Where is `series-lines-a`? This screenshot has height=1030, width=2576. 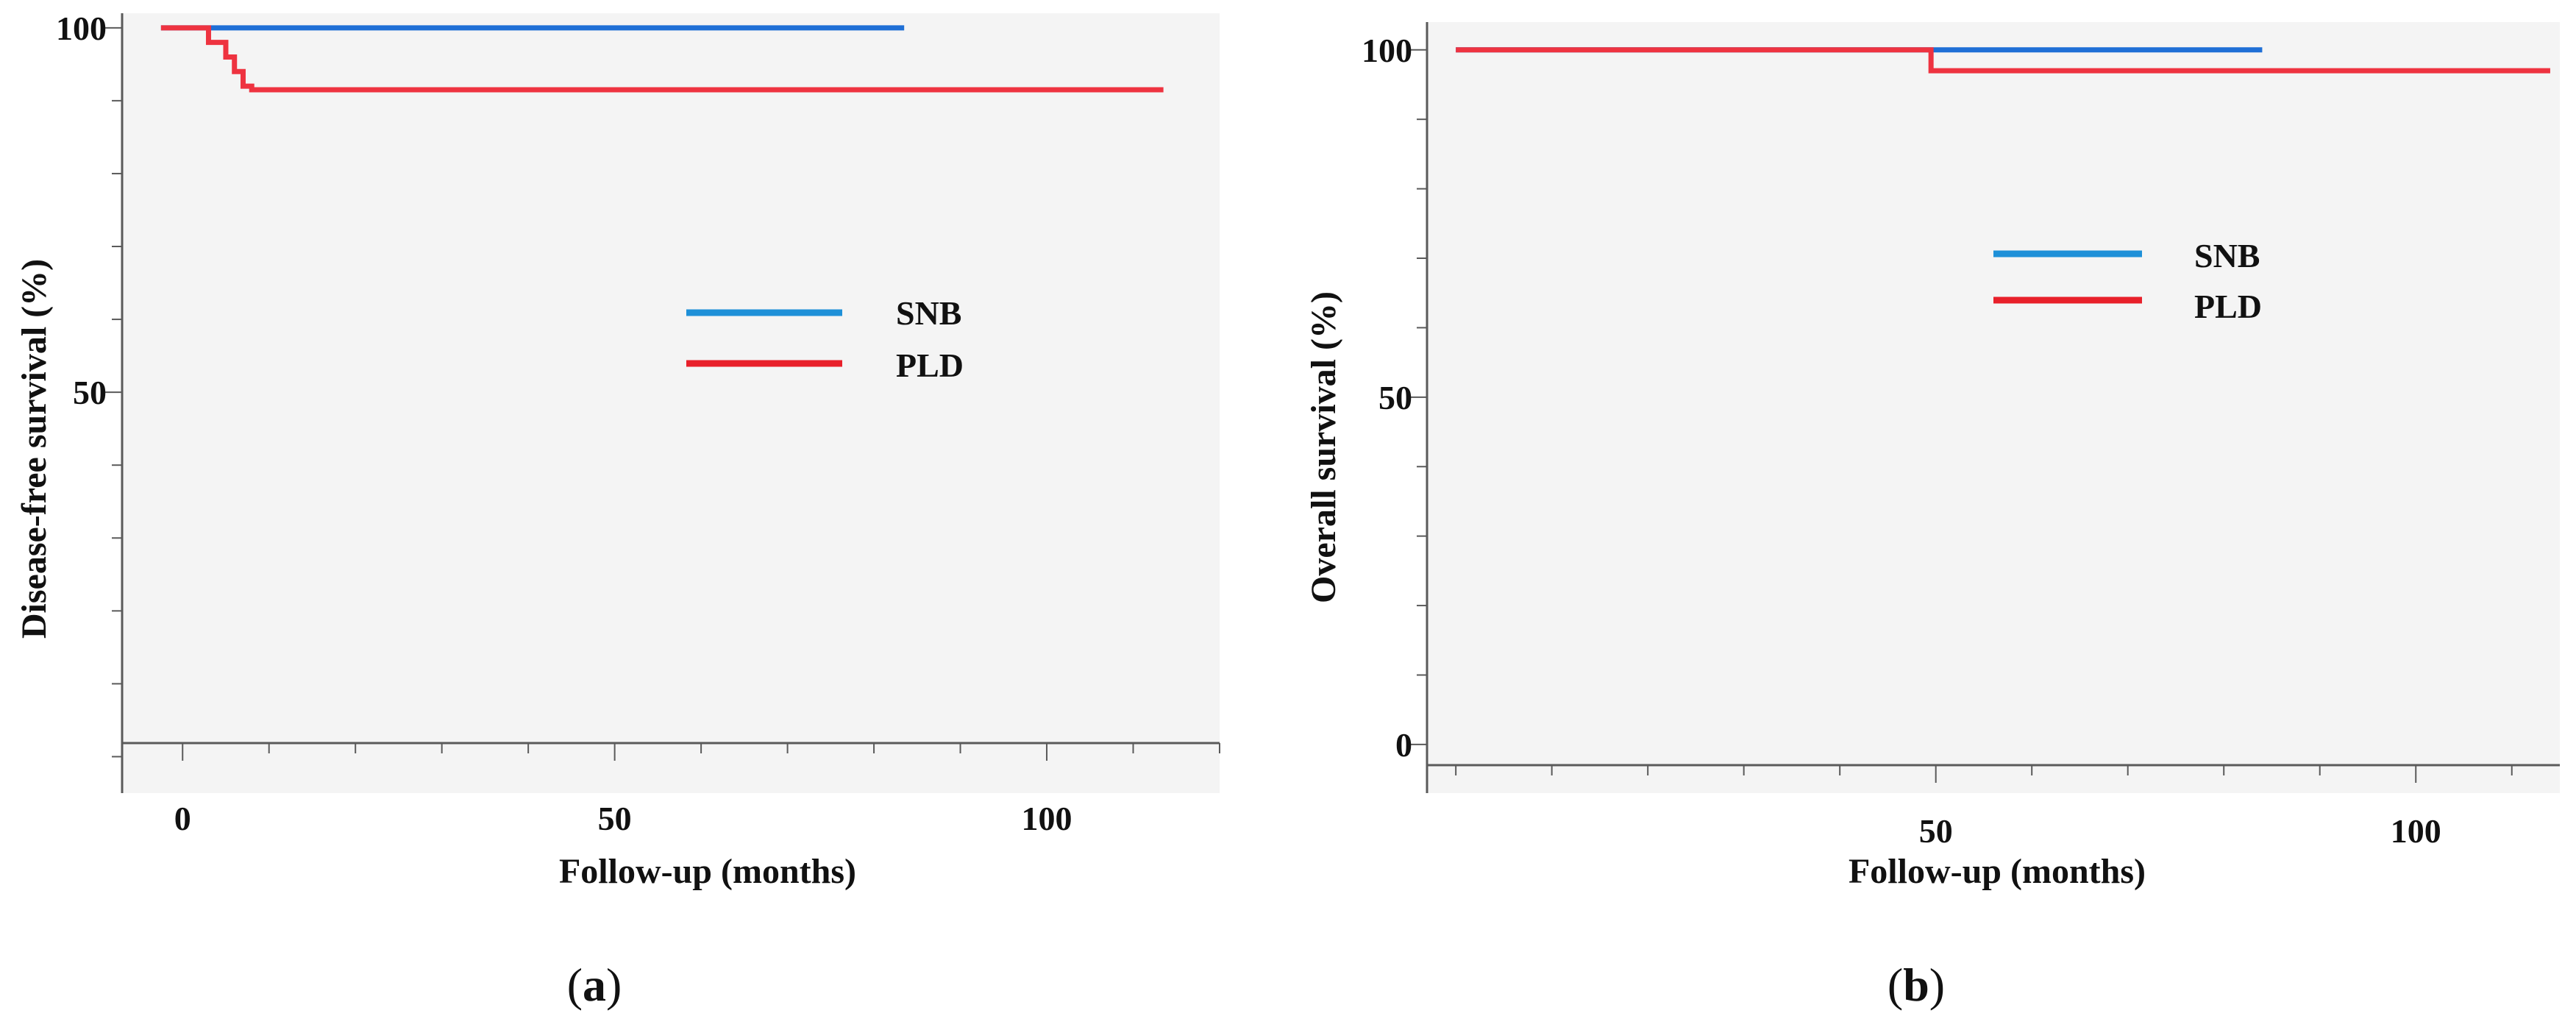 series-lines-a is located at coordinates (662, 59).